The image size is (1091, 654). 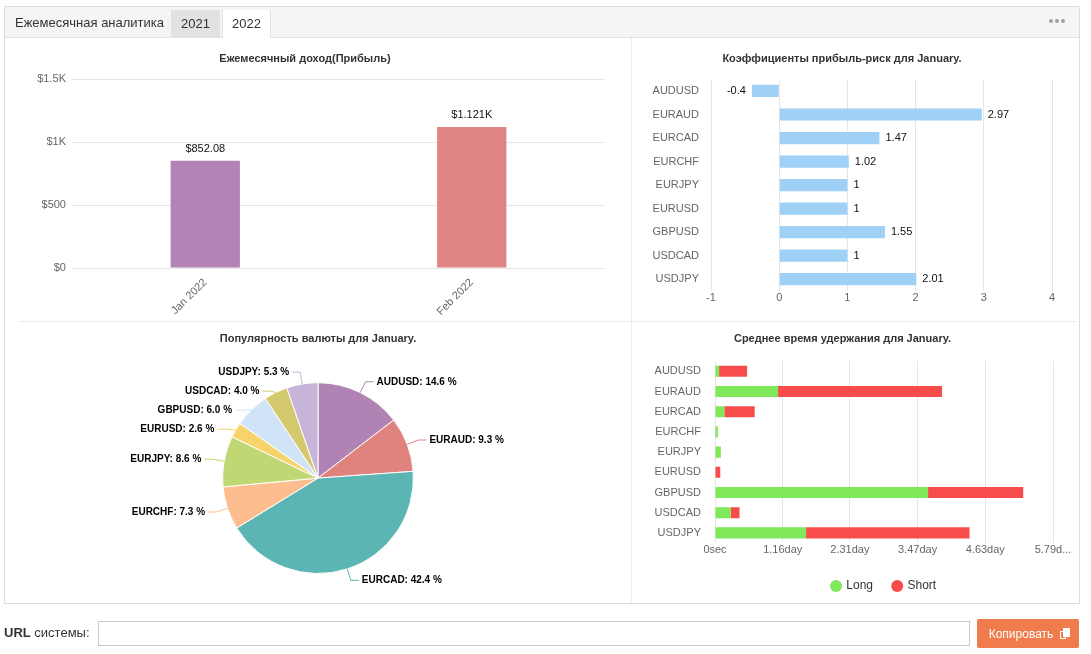 I want to click on legend-label: Long, so click(x=860, y=585).